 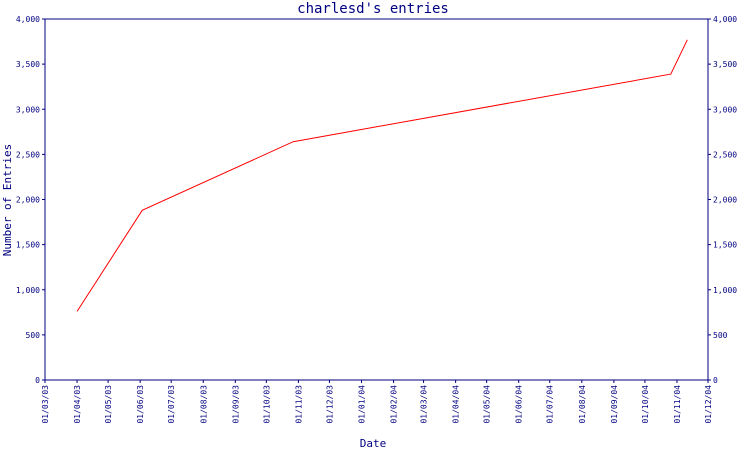 What do you see at coordinates (266, 404) in the screenshot?
I see `x-tick-label: 01/10/03` at bounding box center [266, 404].